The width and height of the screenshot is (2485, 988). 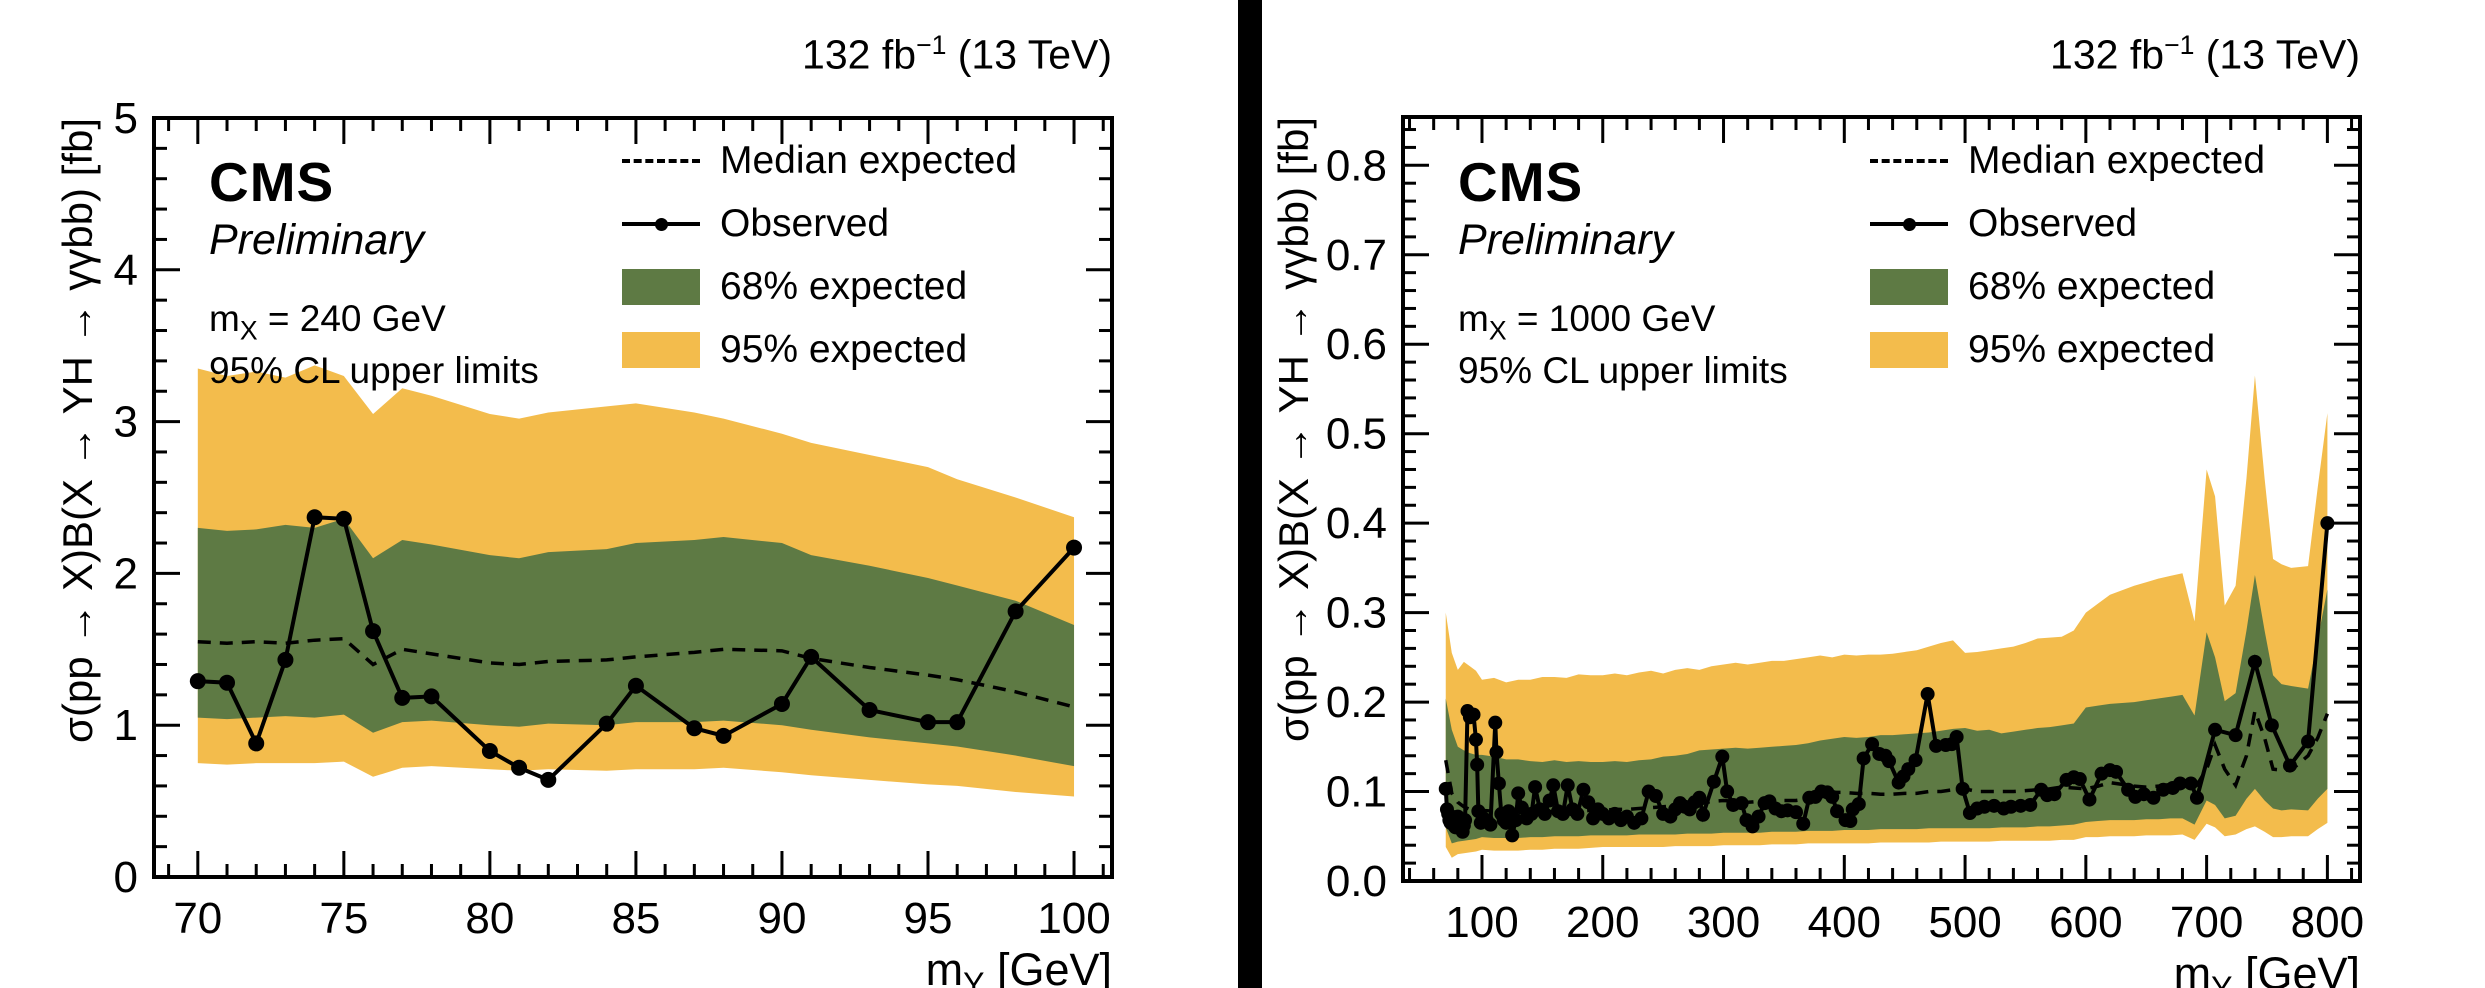 What do you see at coordinates (197, 918) in the screenshot?
I see `svg-text: 70` at bounding box center [197, 918].